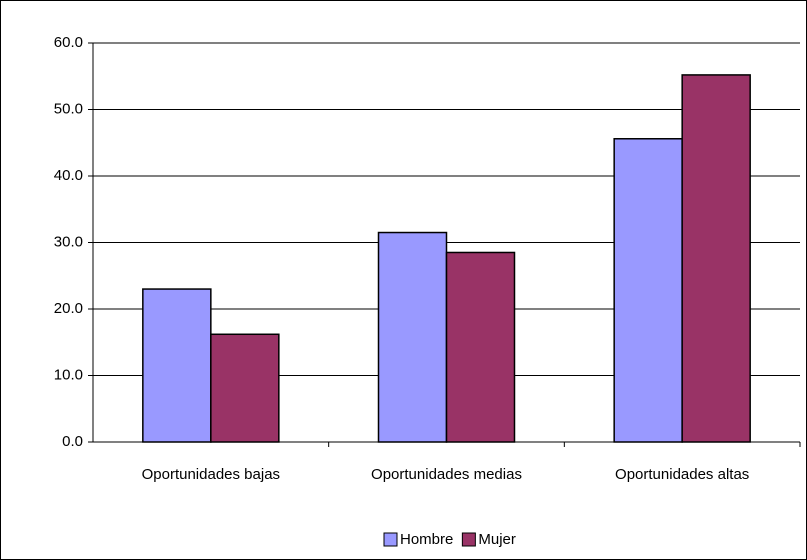 Image resolution: width=807 pixels, height=560 pixels. What do you see at coordinates (497, 539) in the screenshot?
I see `legend-label: Mujer` at bounding box center [497, 539].